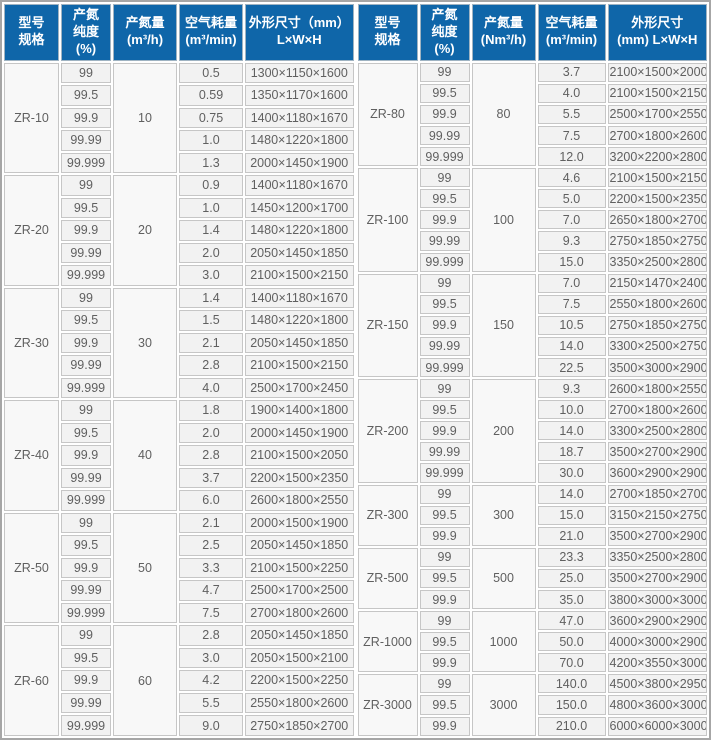  What do you see at coordinates (31, 568) in the screenshot?
I see `model-cell: ZR-50` at bounding box center [31, 568].